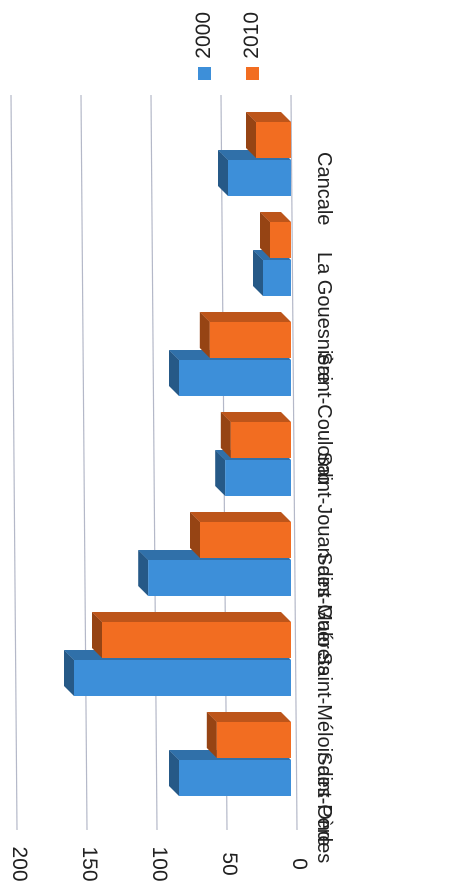 This screenshot has height=896, width=453. I want to click on y-tick-label: 200, so click(19, 863).